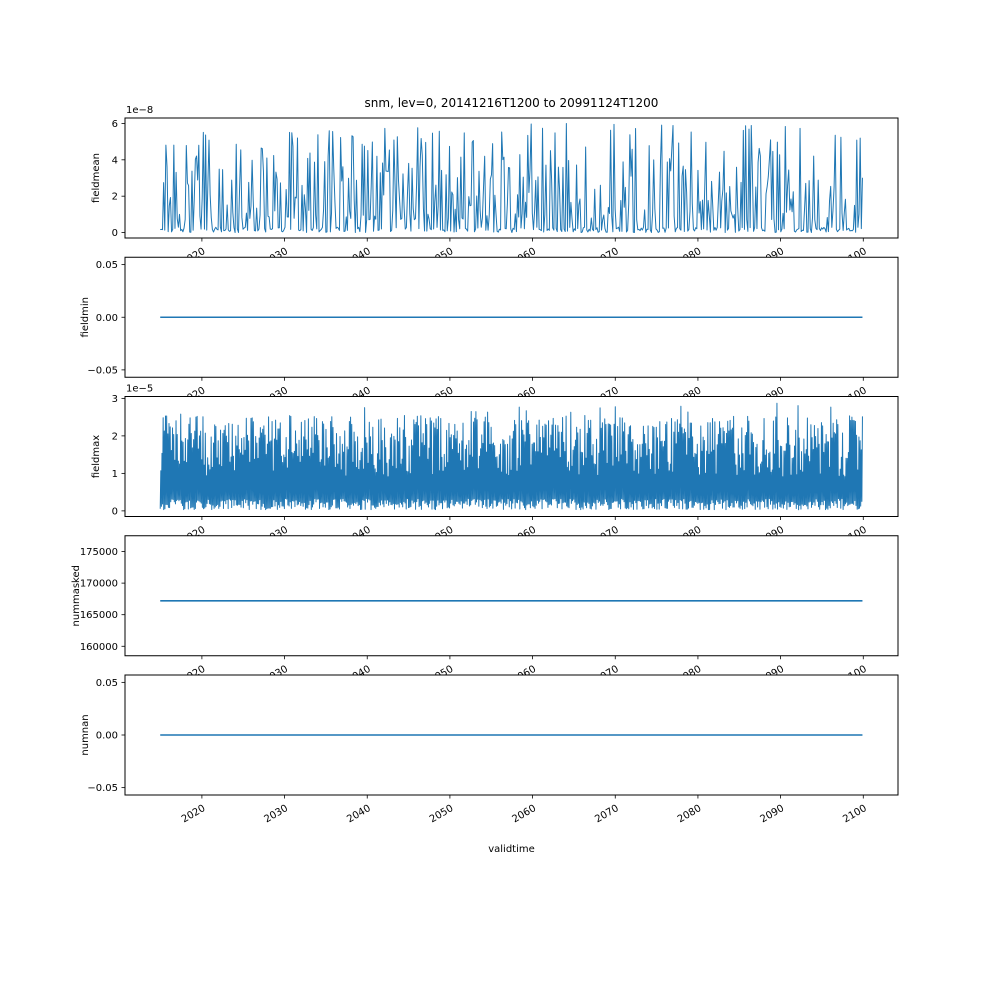  I want to click on x-tick-label: 2060, so click(525, 814).